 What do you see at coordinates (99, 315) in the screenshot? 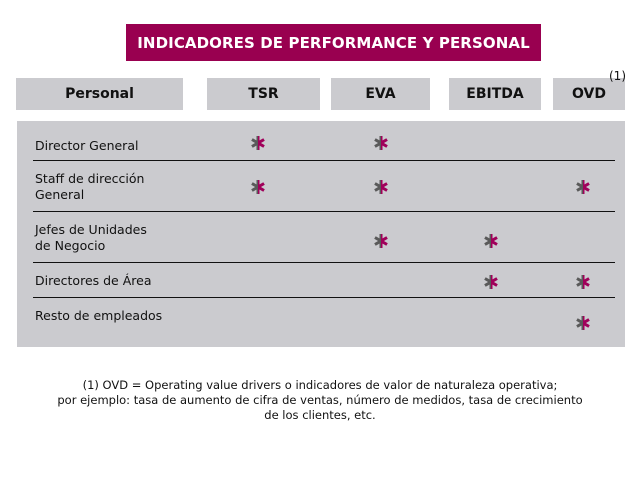
I see `row-label-resto-empleados: Resto de empleados` at bounding box center [99, 315].